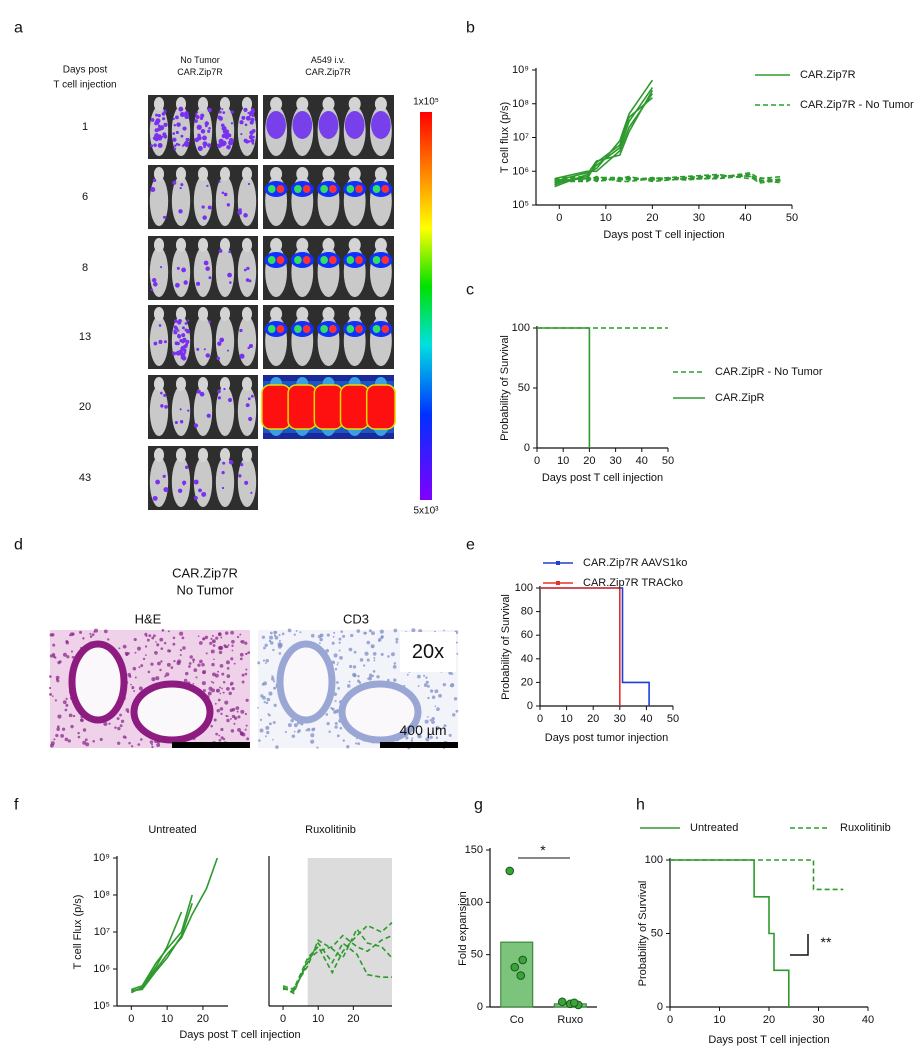 This screenshot has width=917, height=1050. Describe the element at coordinates (615, 461) in the screenshot. I see `x-tick-label: 30` at that location.